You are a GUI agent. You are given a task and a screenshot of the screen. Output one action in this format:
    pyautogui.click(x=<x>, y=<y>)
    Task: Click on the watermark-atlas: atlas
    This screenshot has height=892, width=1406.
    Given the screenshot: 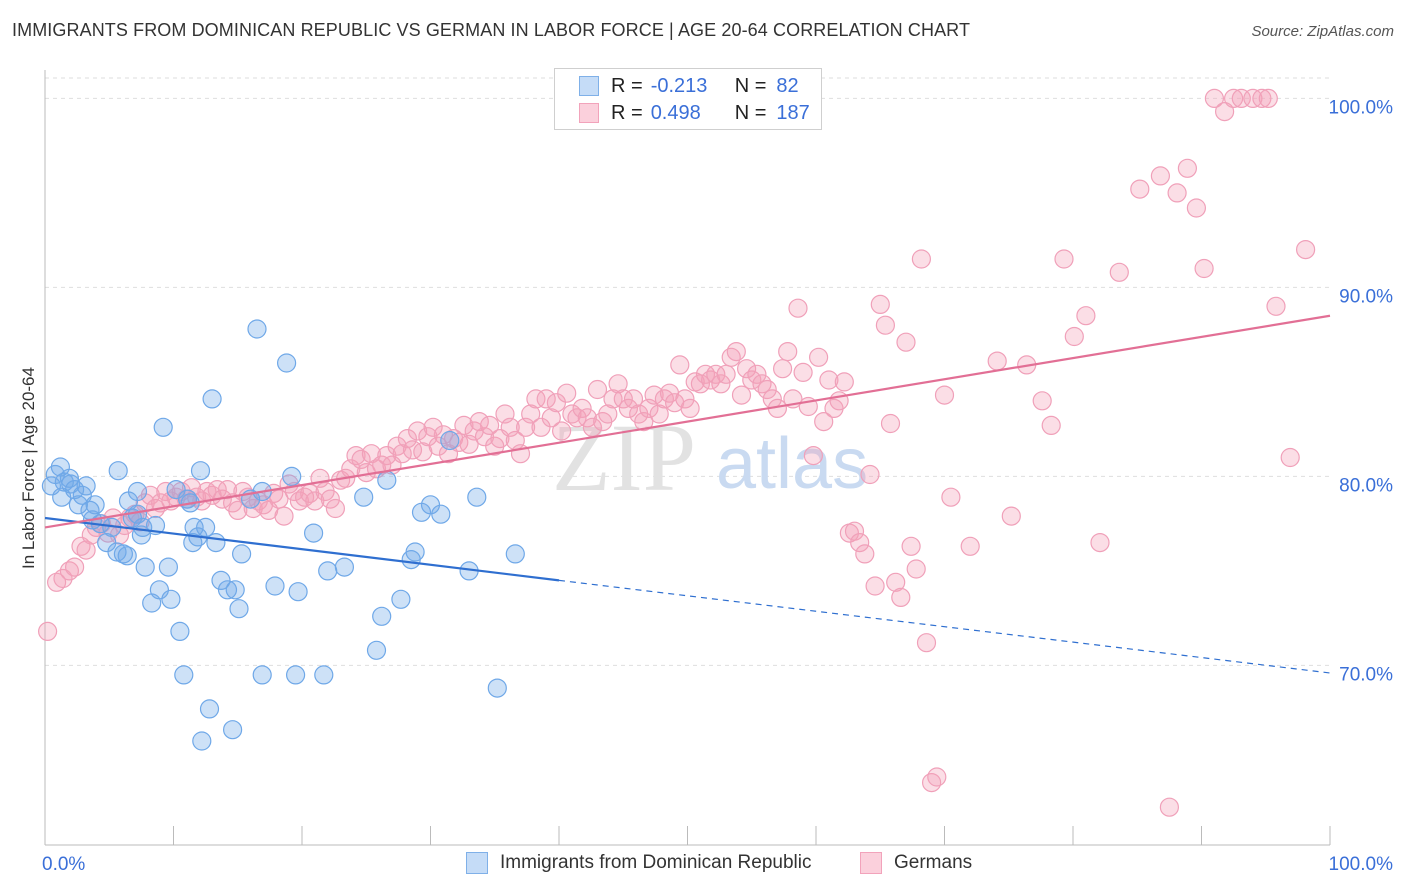 What is the action you would take?
    pyautogui.click(x=792, y=464)
    